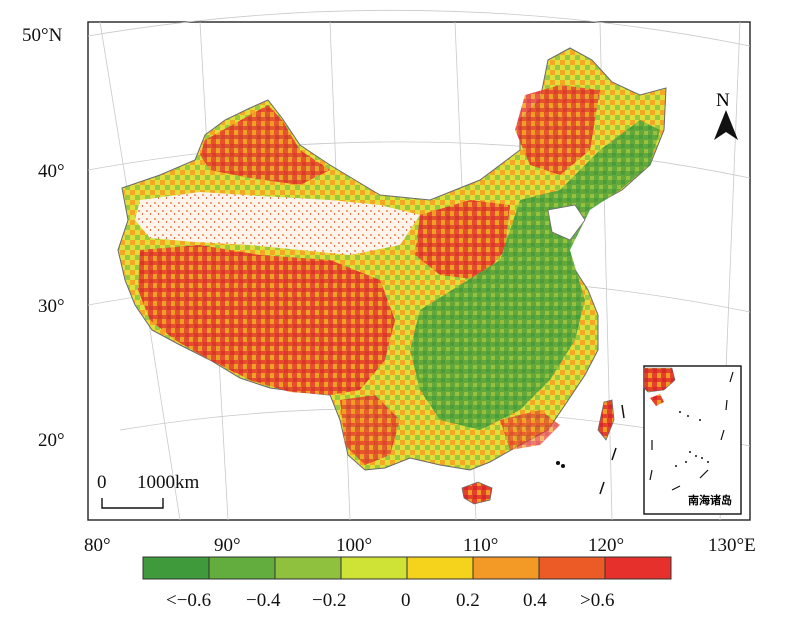 The width and height of the screenshot is (800, 629). What do you see at coordinates (597, 600) in the screenshot?
I see `legend-label-7: >0.6` at bounding box center [597, 600].